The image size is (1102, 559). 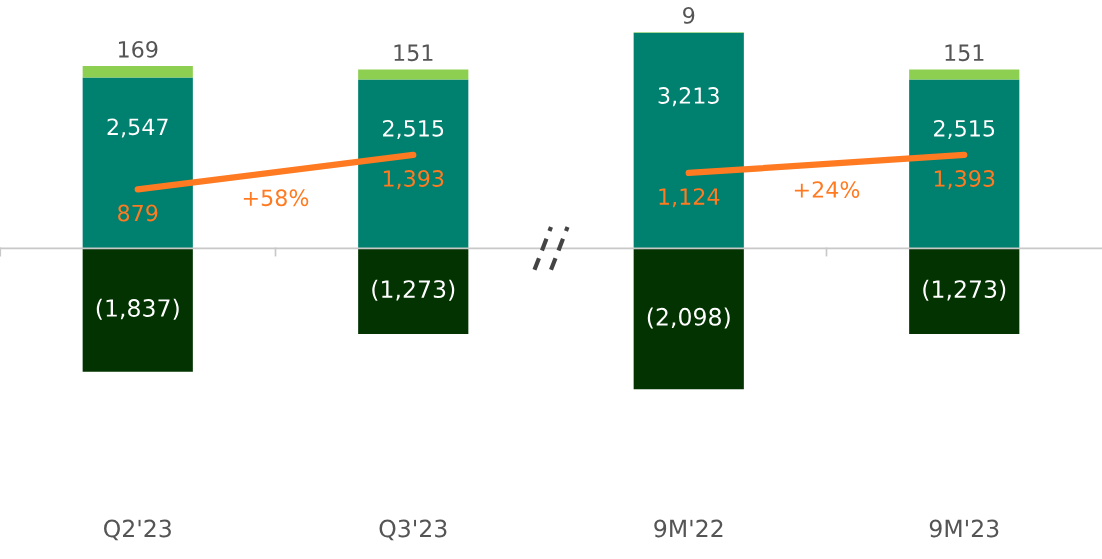 What do you see at coordinates (137, 530) in the screenshot?
I see `x-tick-label: Q2'23` at bounding box center [137, 530].